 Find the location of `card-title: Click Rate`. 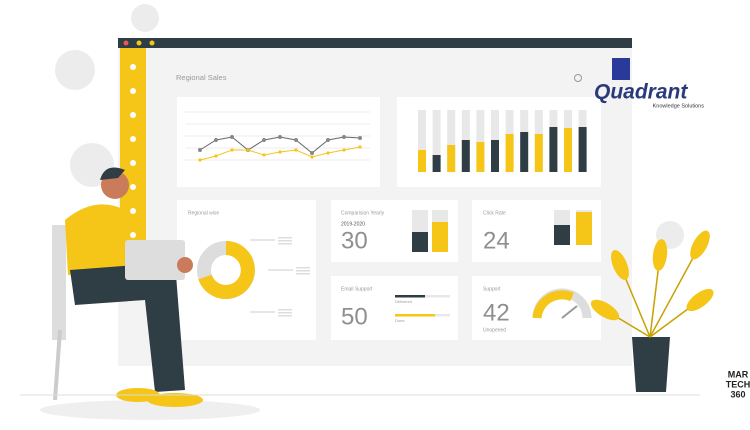

card-title: Click Rate is located at coordinates (494, 213).